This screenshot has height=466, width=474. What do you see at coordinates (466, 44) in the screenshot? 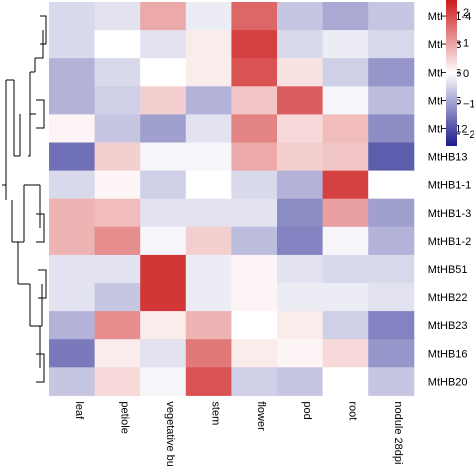
I see `color-scale-tick-label: 1` at bounding box center [466, 44].